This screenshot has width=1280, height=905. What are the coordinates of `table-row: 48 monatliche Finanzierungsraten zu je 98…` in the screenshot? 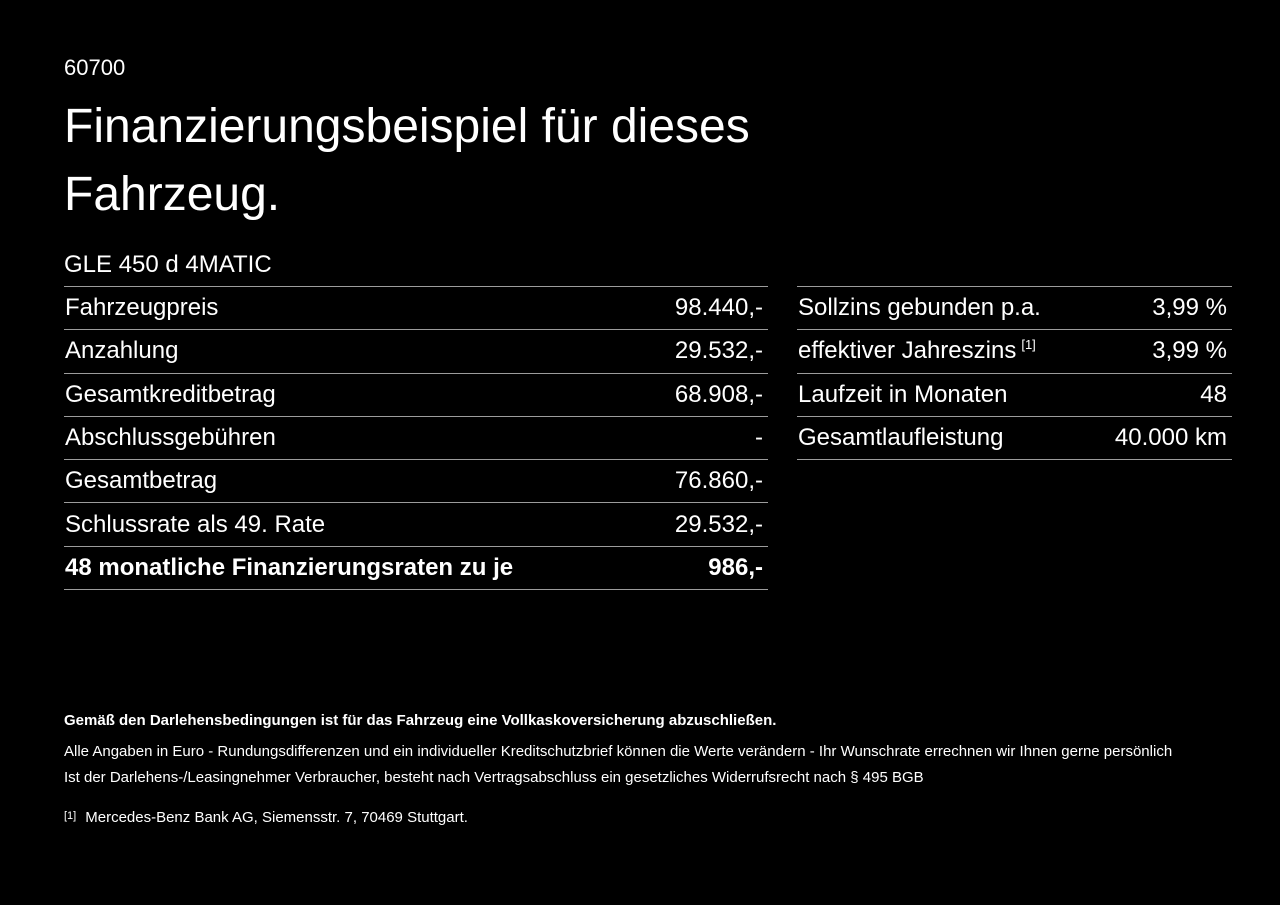 It's located at (416, 567).